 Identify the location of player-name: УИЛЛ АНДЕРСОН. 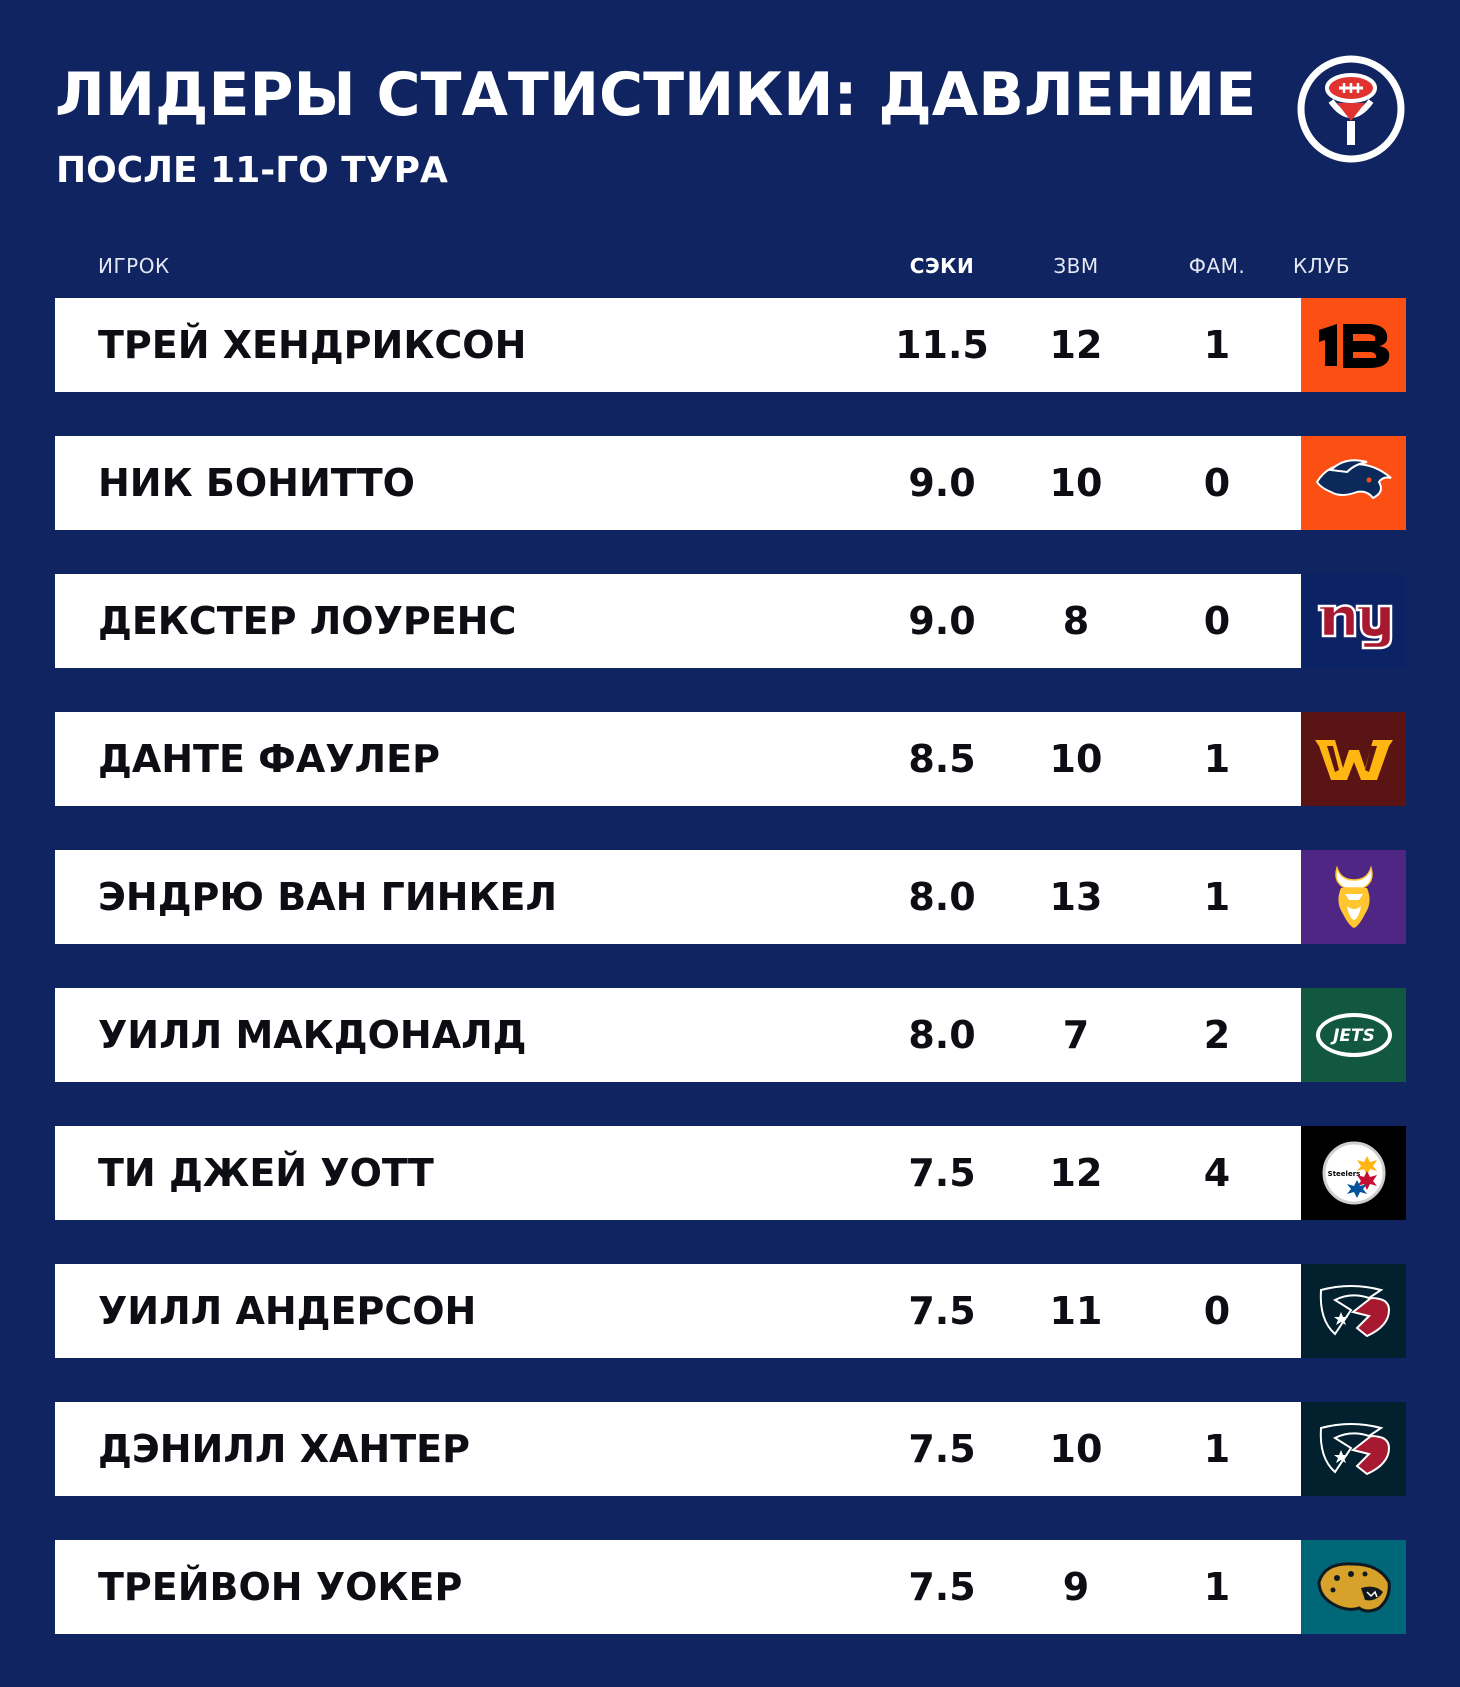
(287, 1311).